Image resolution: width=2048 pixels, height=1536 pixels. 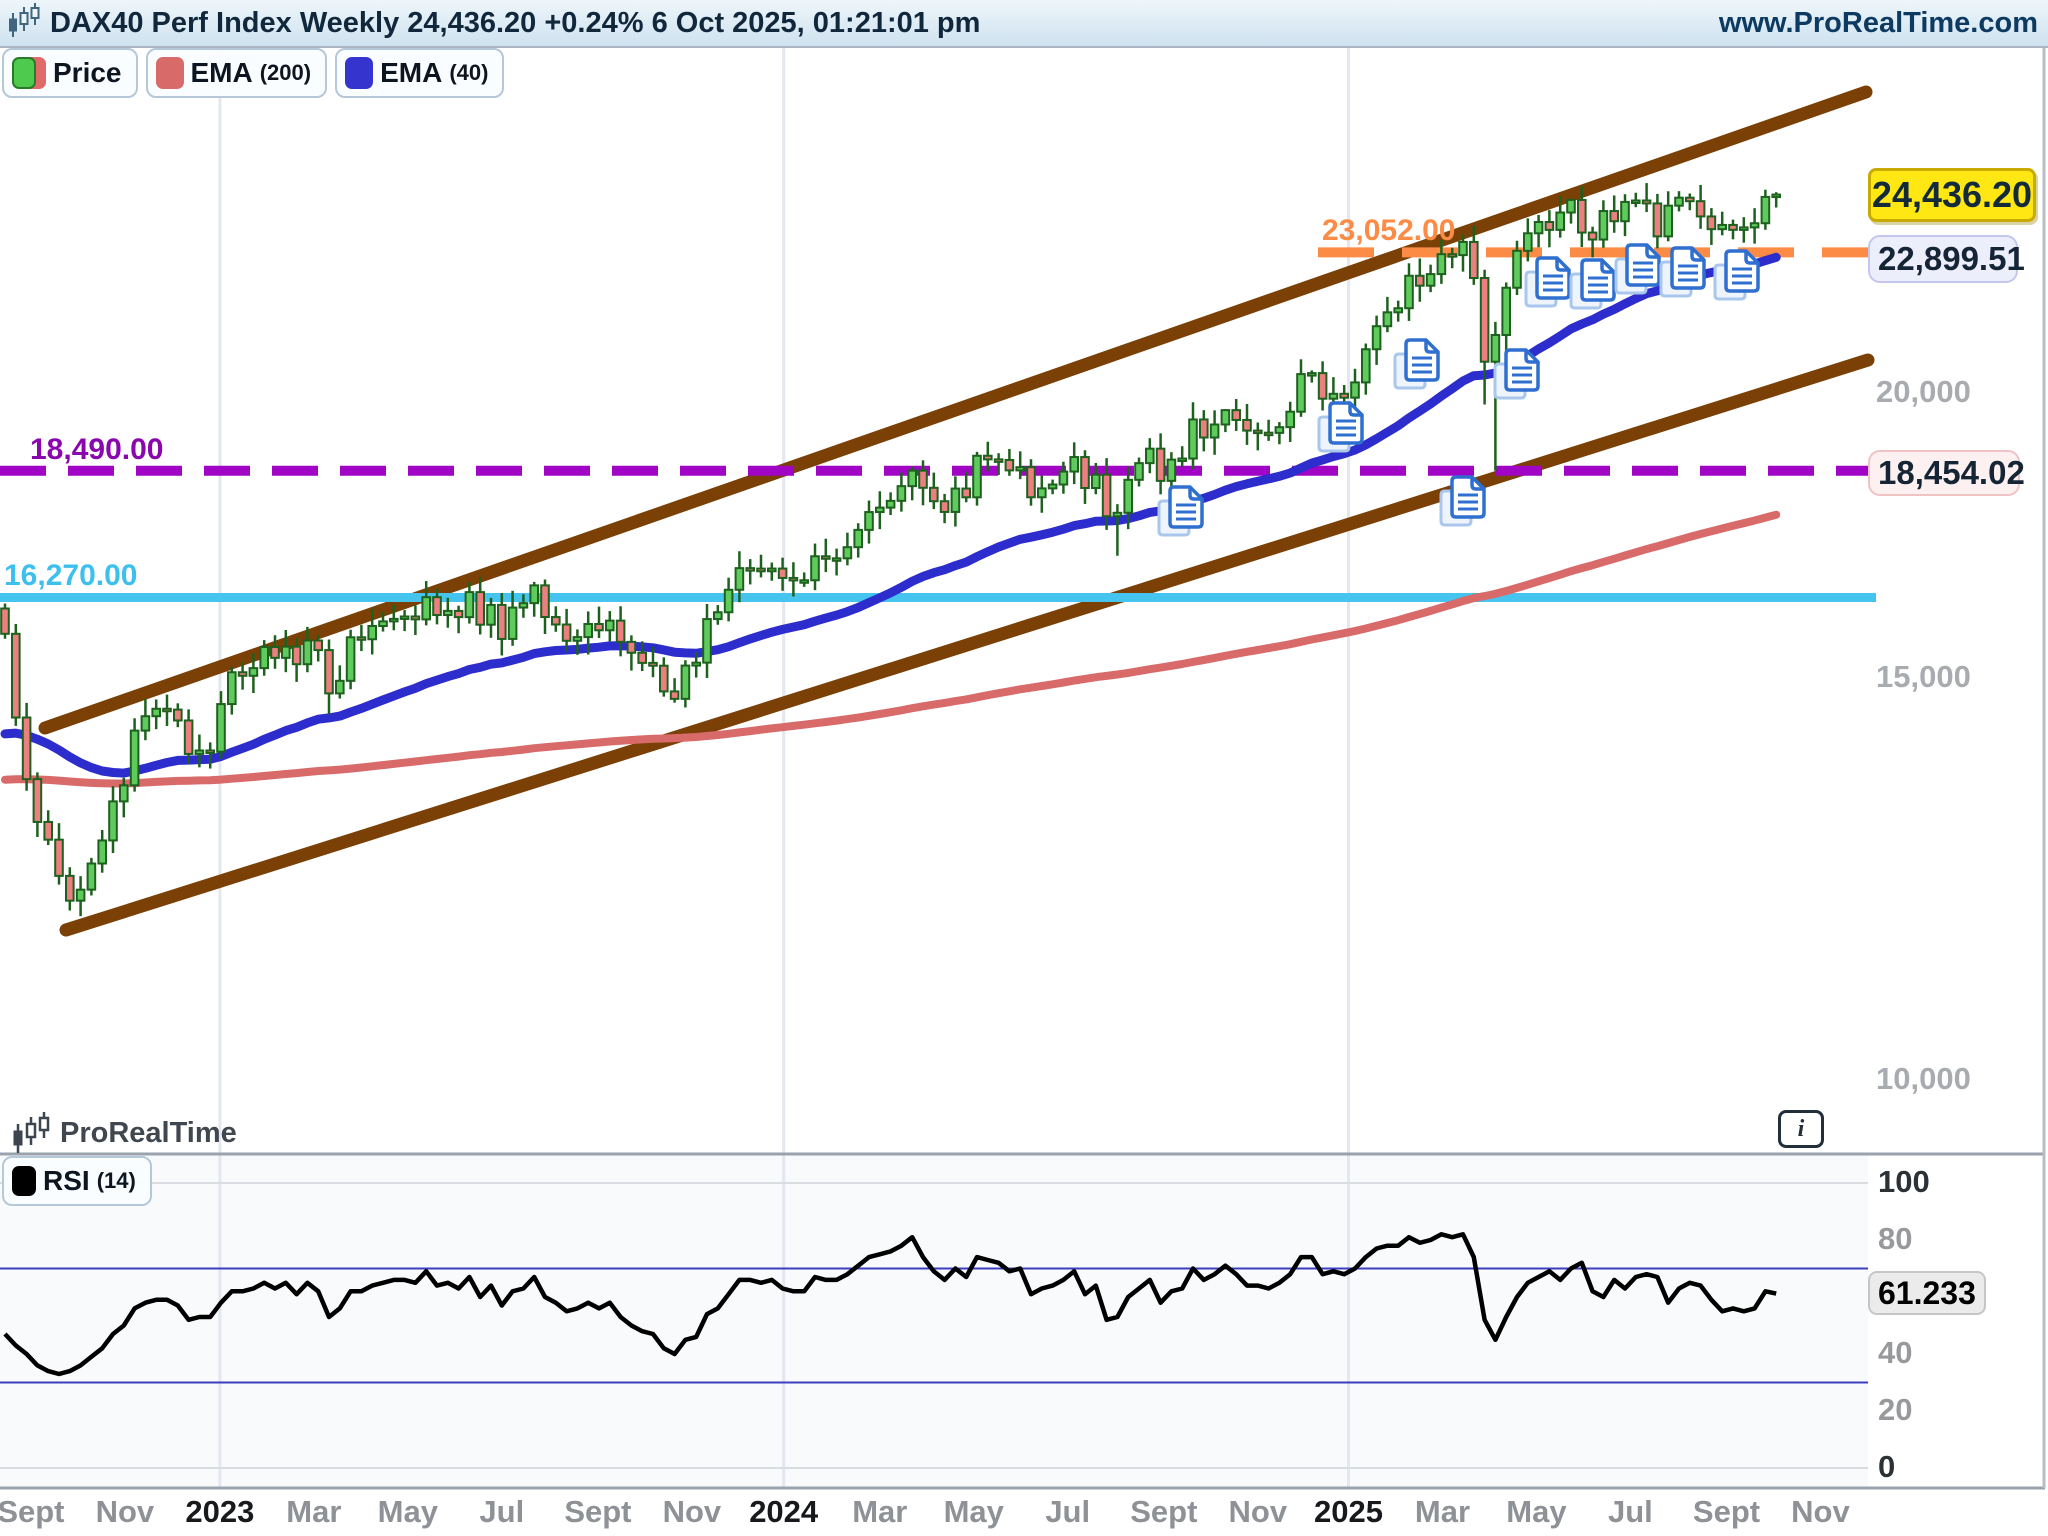 What do you see at coordinates (87, 72) in the screenshot?
I see `legend-price-label: Price` at bounding box center [87, 72].